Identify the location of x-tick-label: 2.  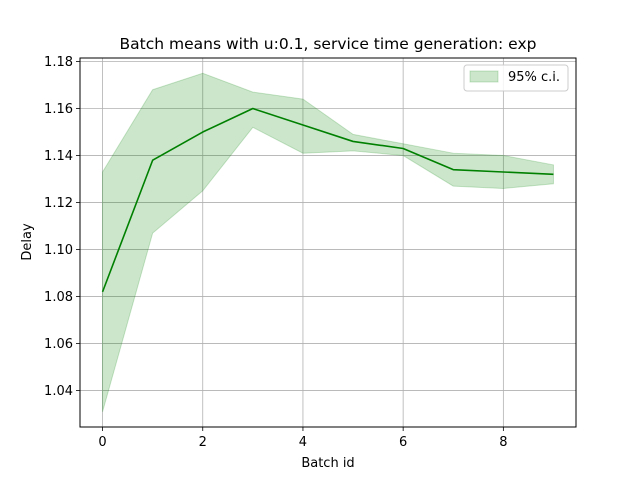
(203, 442).